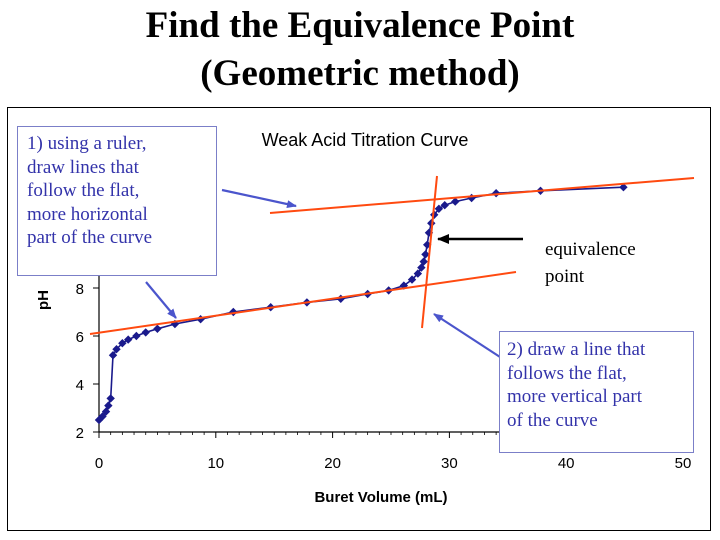  I want to click on slide-title-line-2: (Geometric method), so click(360, 73).